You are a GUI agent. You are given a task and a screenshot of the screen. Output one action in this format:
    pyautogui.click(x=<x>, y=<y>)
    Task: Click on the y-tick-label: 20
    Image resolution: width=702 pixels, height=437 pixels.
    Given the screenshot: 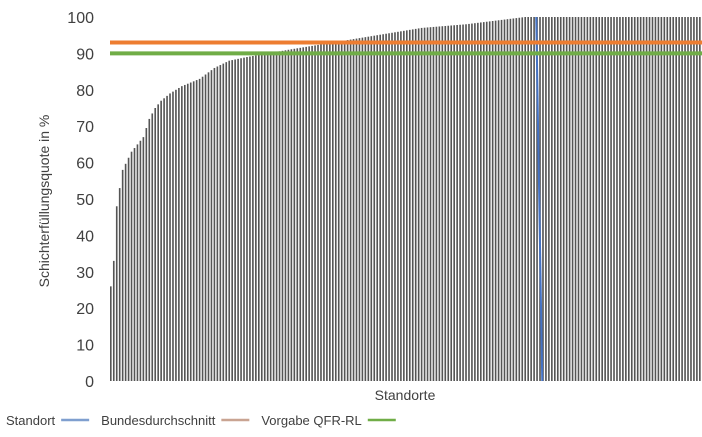 What is the action you would take?
    pyautogui.click(x=85, y=309)
    